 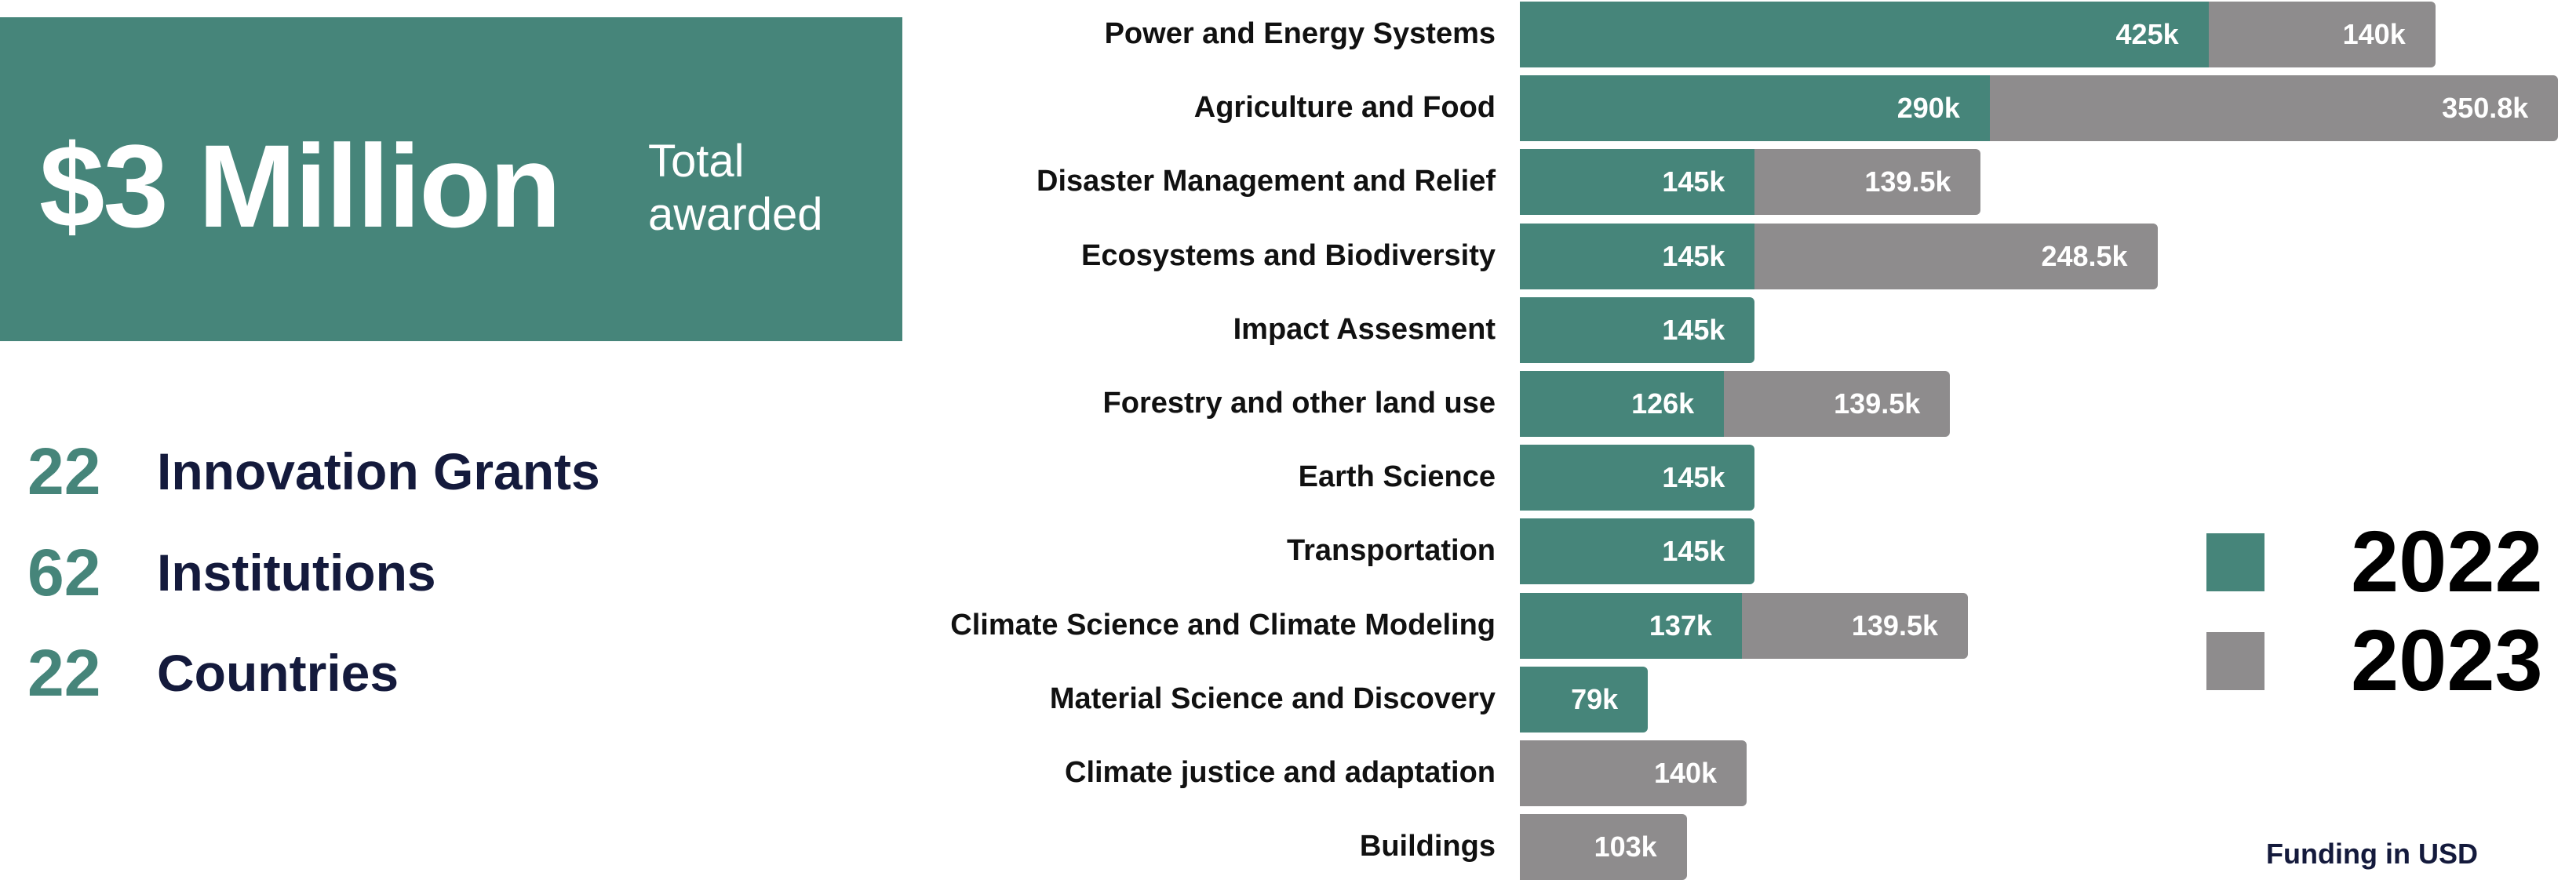 I want to click on category-label: Agriculture and Food, so click(x=1344, y=108).